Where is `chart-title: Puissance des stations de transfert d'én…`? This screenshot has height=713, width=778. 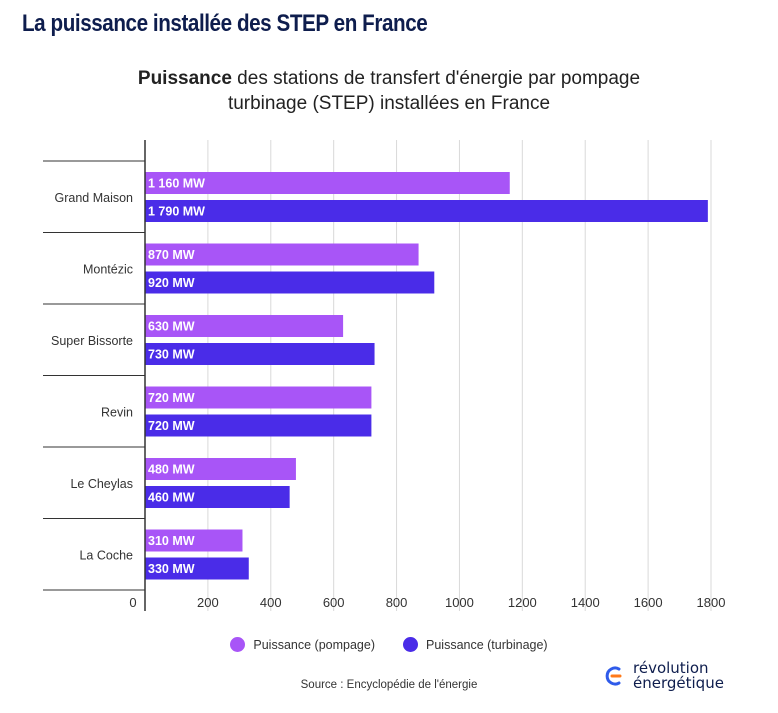
chart-title: Puissance des stations de transfert d'én… is located at coordinates (389, 91).